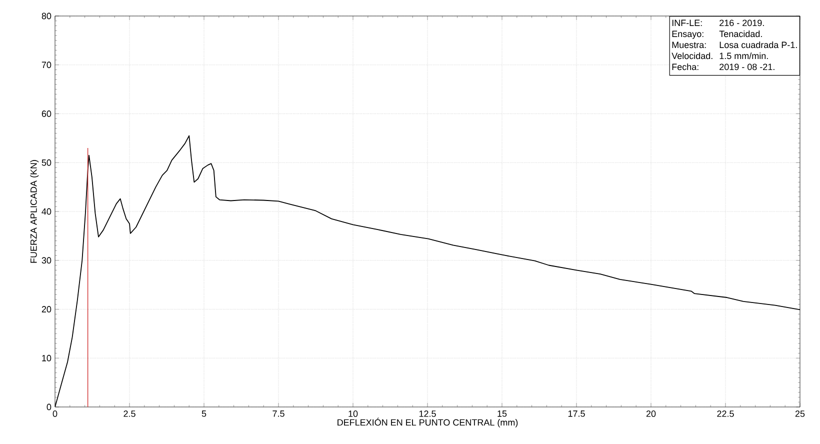 This screenshot has width=820, height=444. What do you see at coordinates (47, 358) in the screenshot?
I see `y-tick-label: 10` at bounding box center [47, 358].